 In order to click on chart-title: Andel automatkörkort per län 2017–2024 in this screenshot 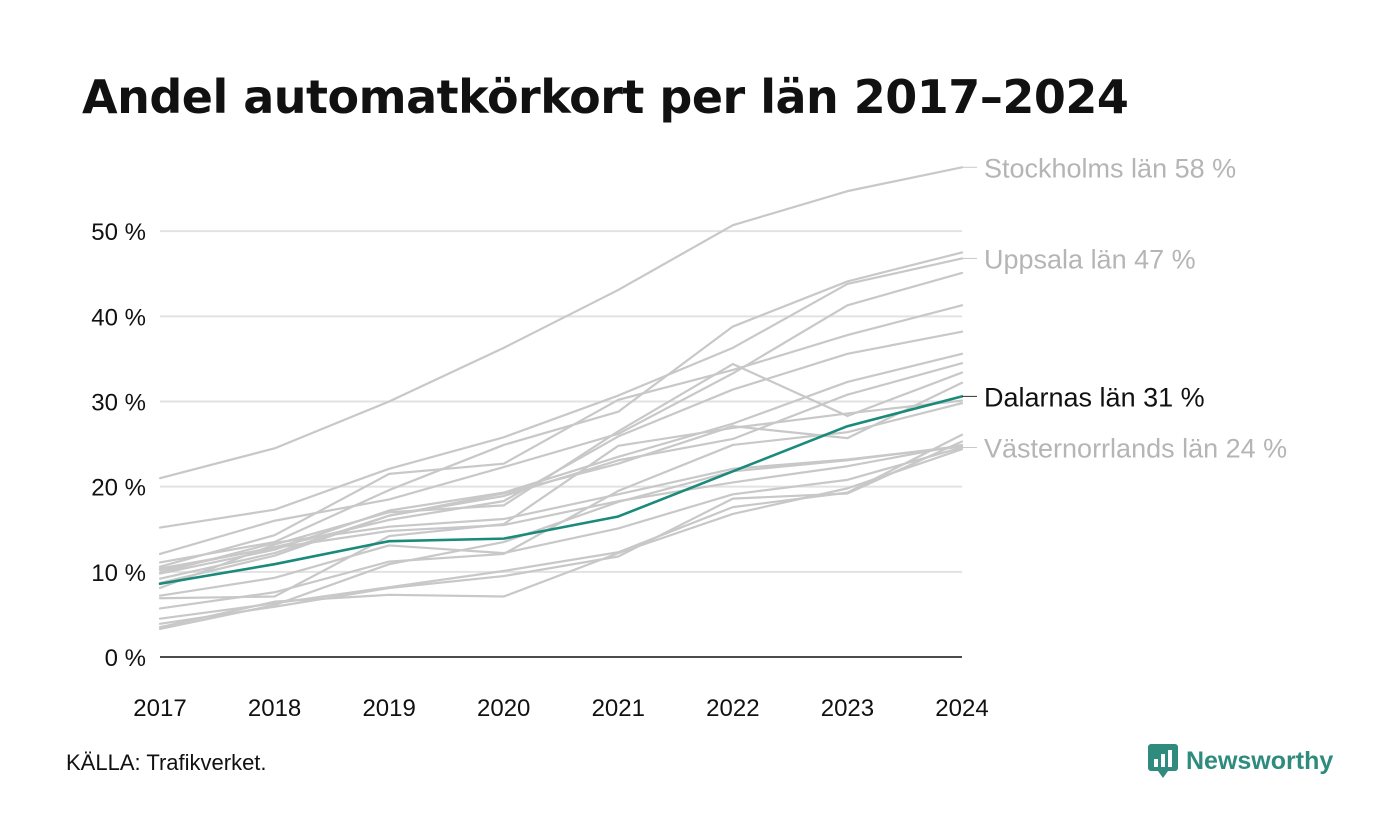, I will do `click(605, 97)`.